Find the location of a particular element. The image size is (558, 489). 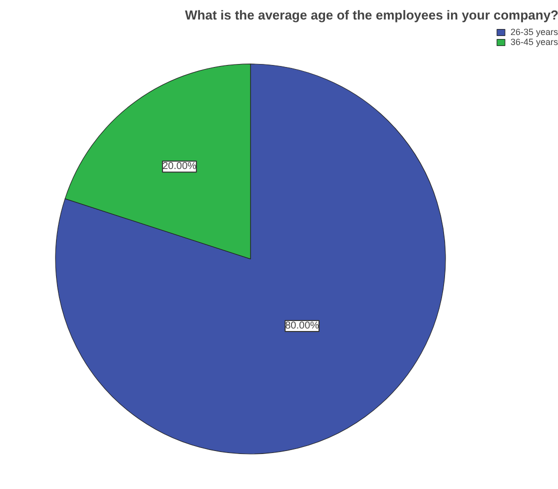

legend-label: 36-45 years is located at coordinates (534, 42).